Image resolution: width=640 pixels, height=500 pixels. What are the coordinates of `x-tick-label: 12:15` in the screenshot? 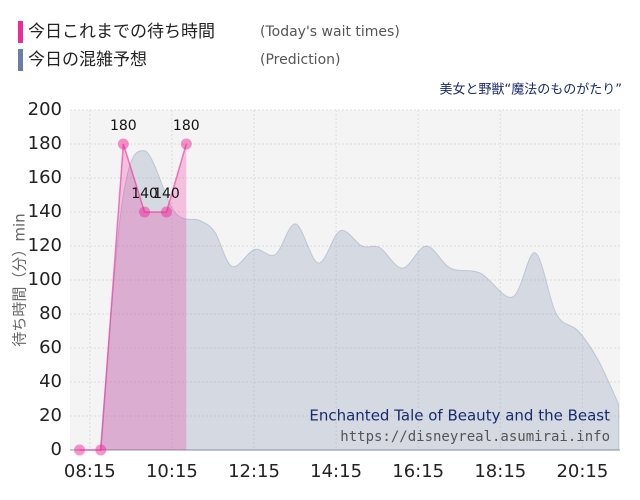 It's located at (254, 471).